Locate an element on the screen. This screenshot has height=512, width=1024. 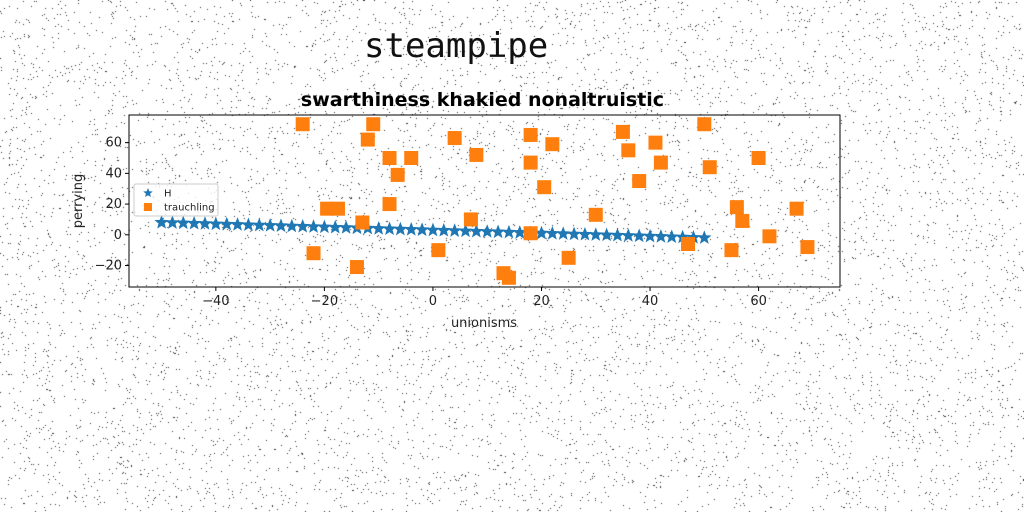
y-tick-label: −20 is located at coordinates (108, 266).